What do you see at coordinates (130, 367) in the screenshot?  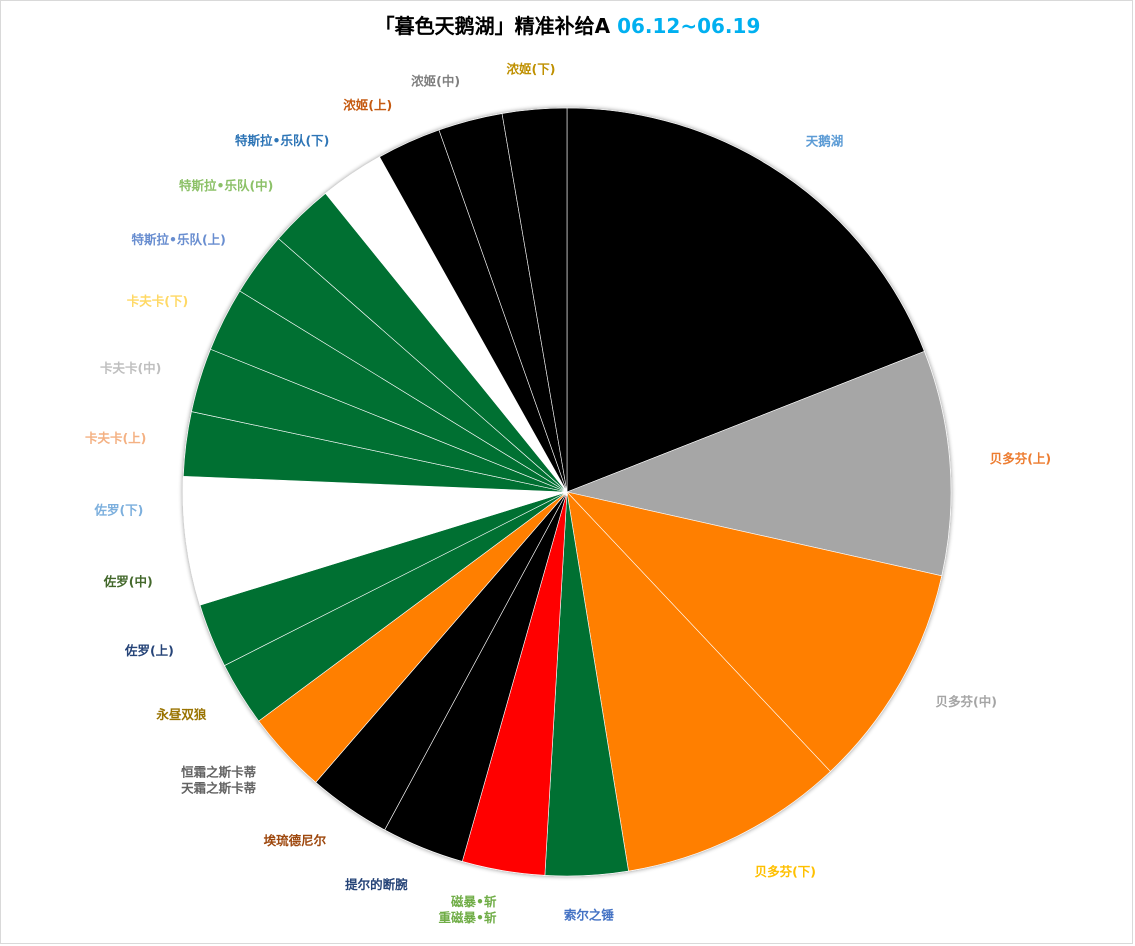 I see `slice-label-14: 卡夫卡(中)` at bounding box center [130, 367].